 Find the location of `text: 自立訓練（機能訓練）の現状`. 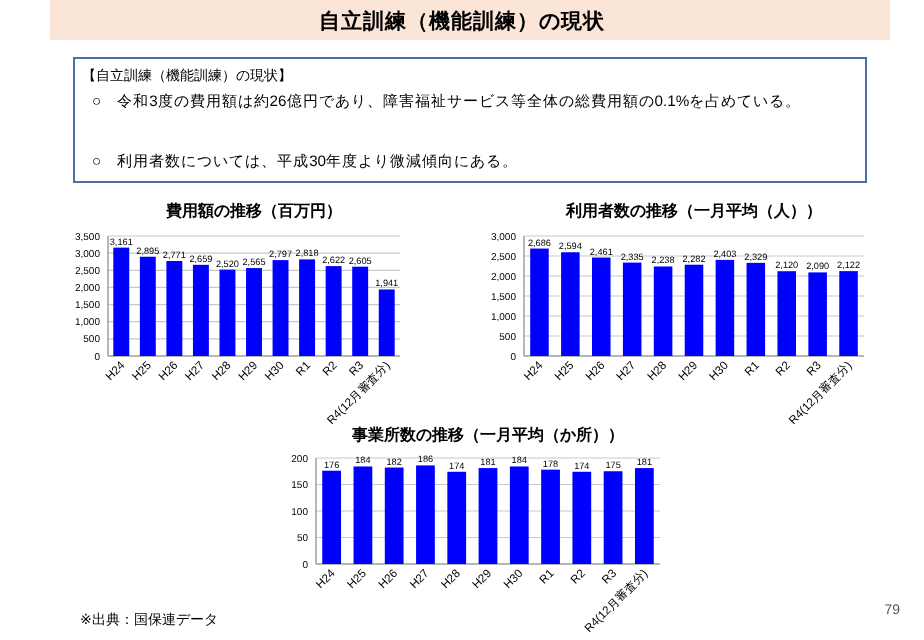

text: 自立訓練（機能訓練）の現状 is located at coordinates (463, 21).